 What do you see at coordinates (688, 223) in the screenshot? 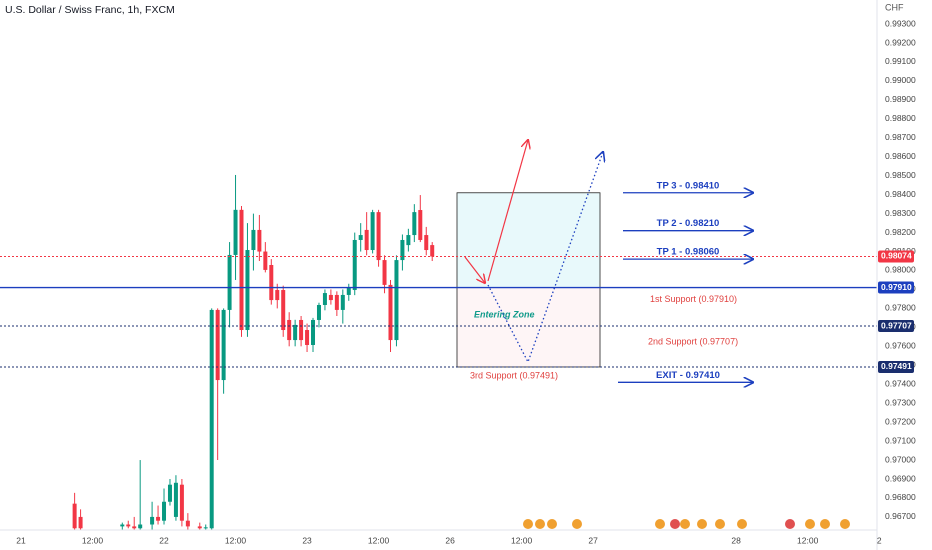
I see `target-label: TP 2 - 0.98210` at bounding box center [688, 223].